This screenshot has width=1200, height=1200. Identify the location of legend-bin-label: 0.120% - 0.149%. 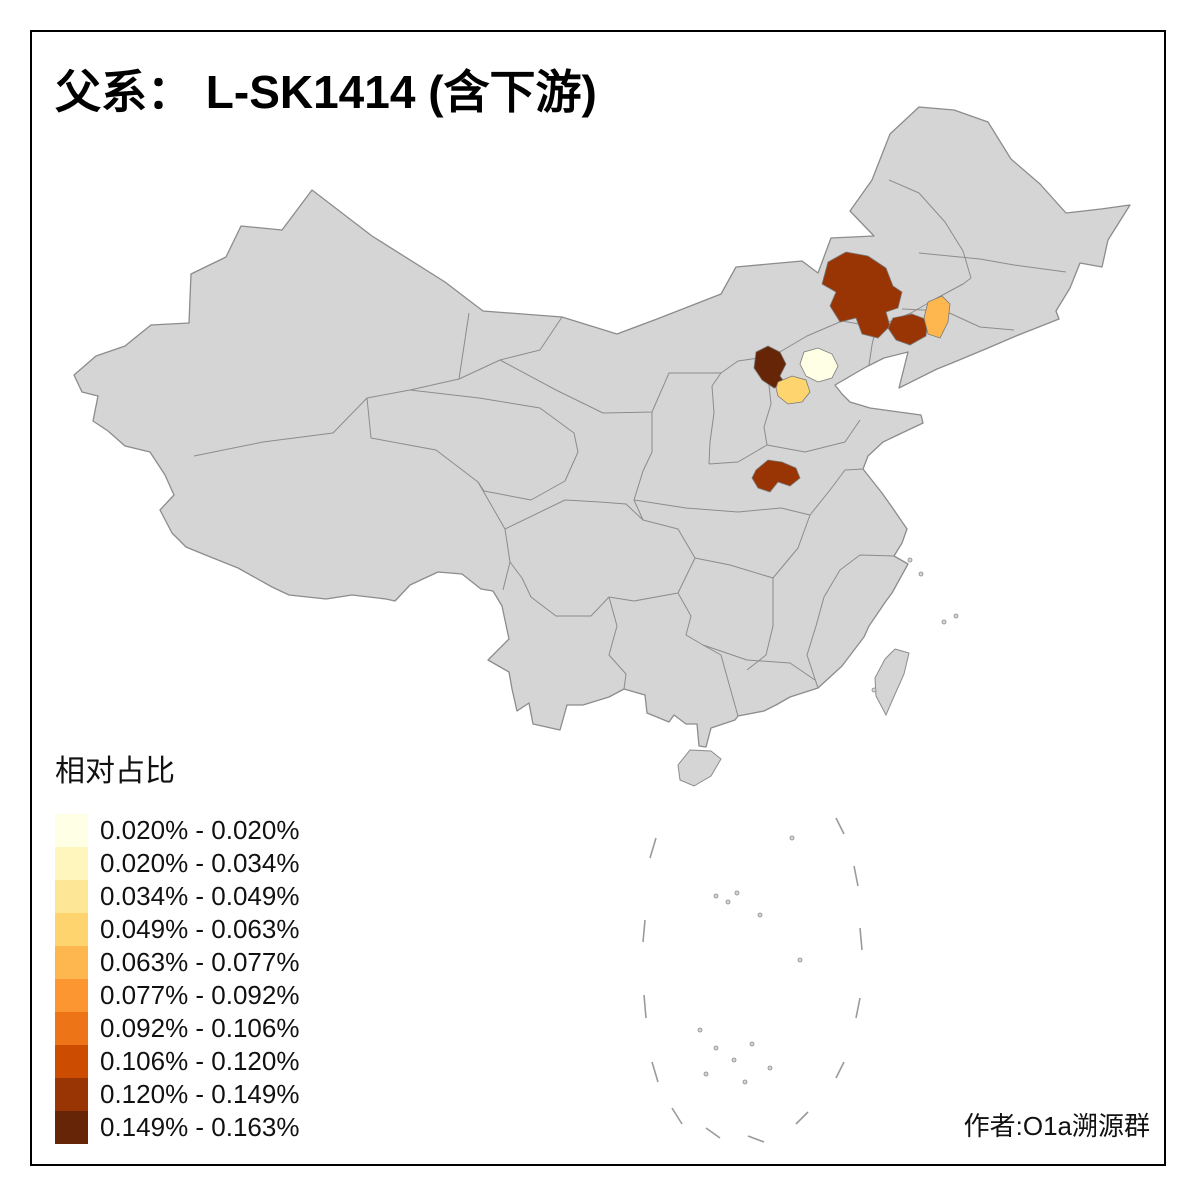
(200, 1094).